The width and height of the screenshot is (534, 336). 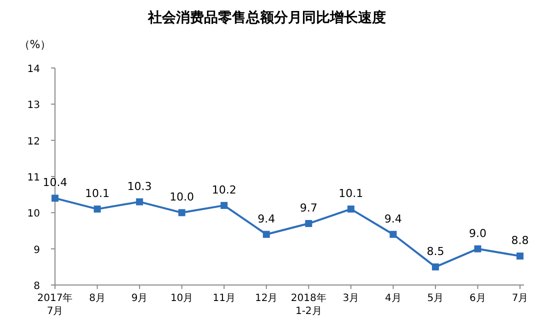 I want to click on y-tick-label: 14, so click(x=33, y=69).